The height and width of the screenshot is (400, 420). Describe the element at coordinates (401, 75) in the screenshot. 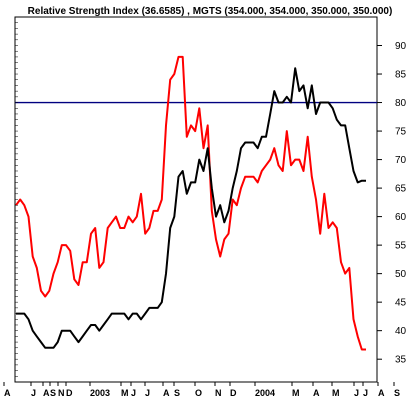

I see `ytick-label: 85` at that location.